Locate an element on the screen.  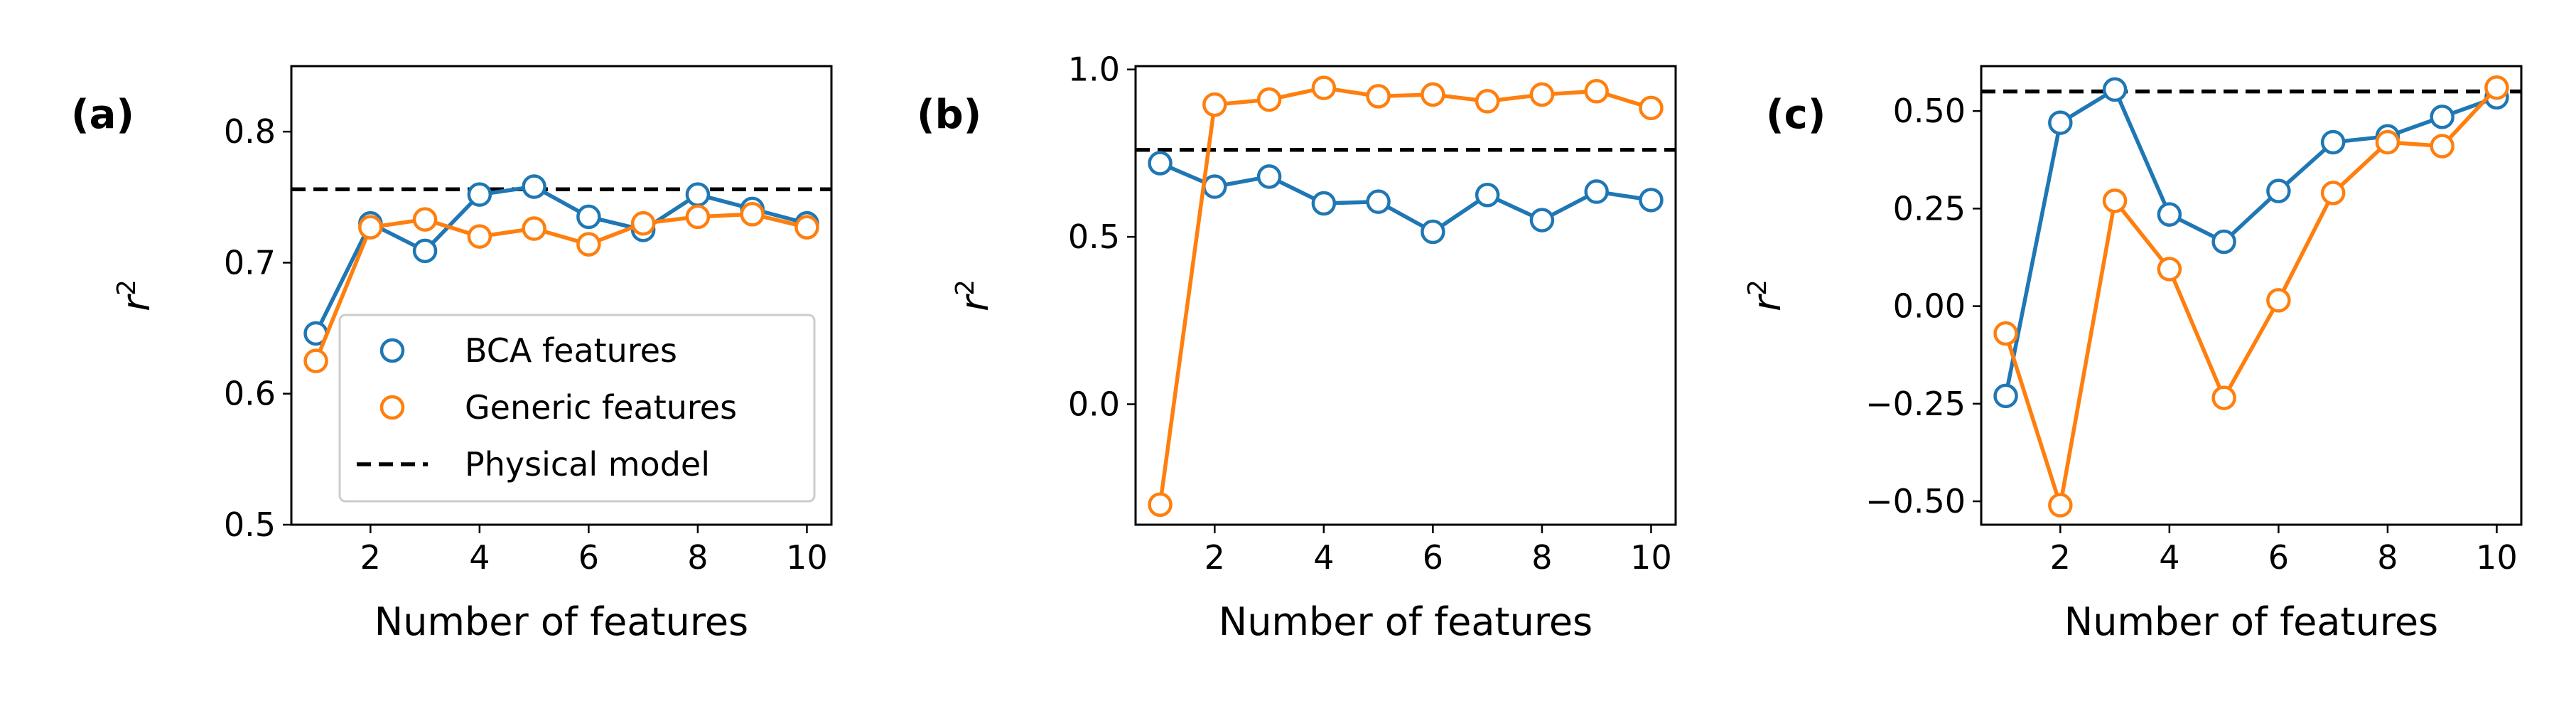
y-tick-label: −0.25 is located at coordinates (1915, 404).